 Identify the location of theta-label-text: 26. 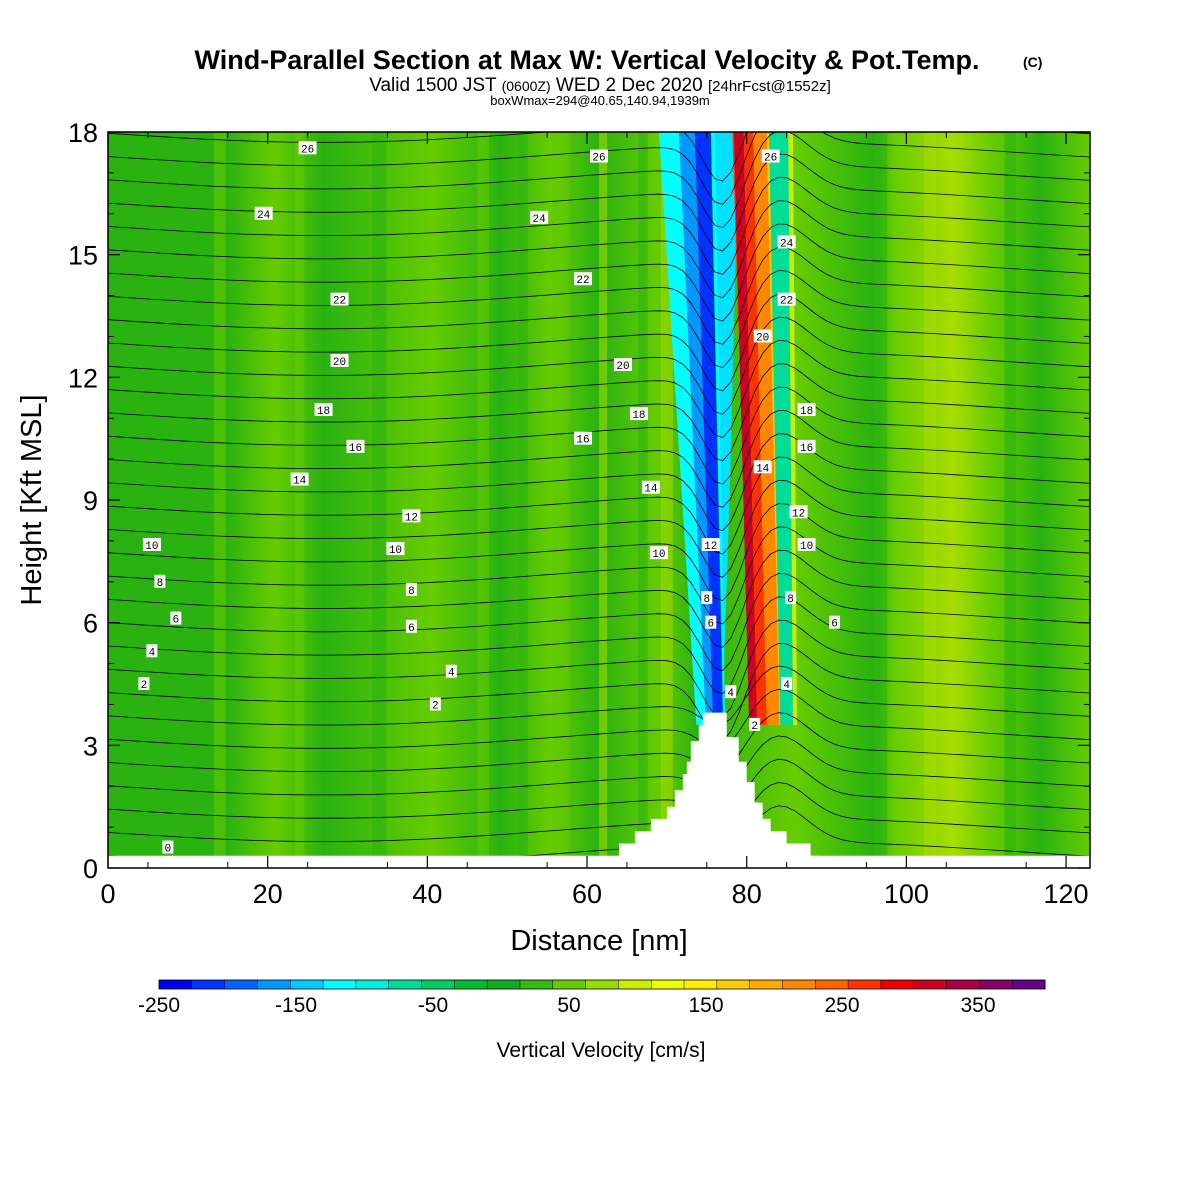
(598, 159).